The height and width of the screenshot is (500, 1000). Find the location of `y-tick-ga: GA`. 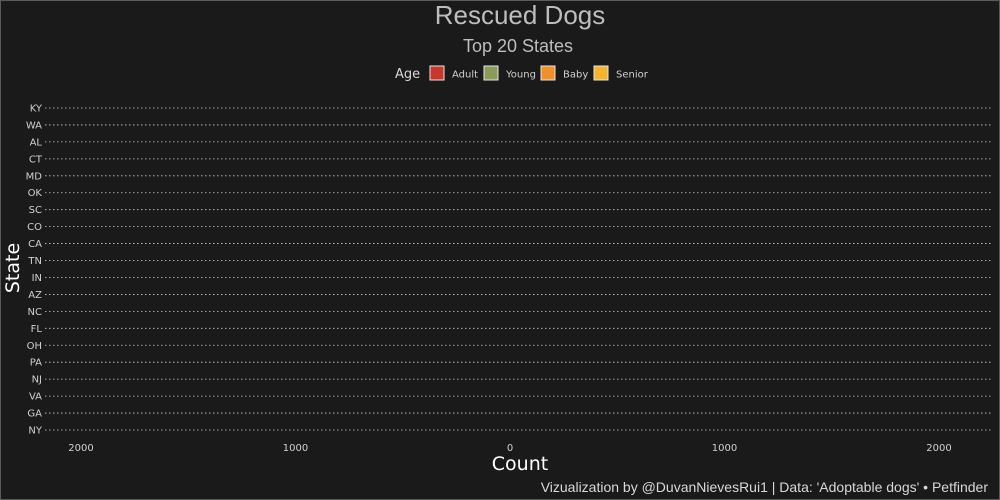

y-tick-ga: GA is located at coordinates (34, 414).